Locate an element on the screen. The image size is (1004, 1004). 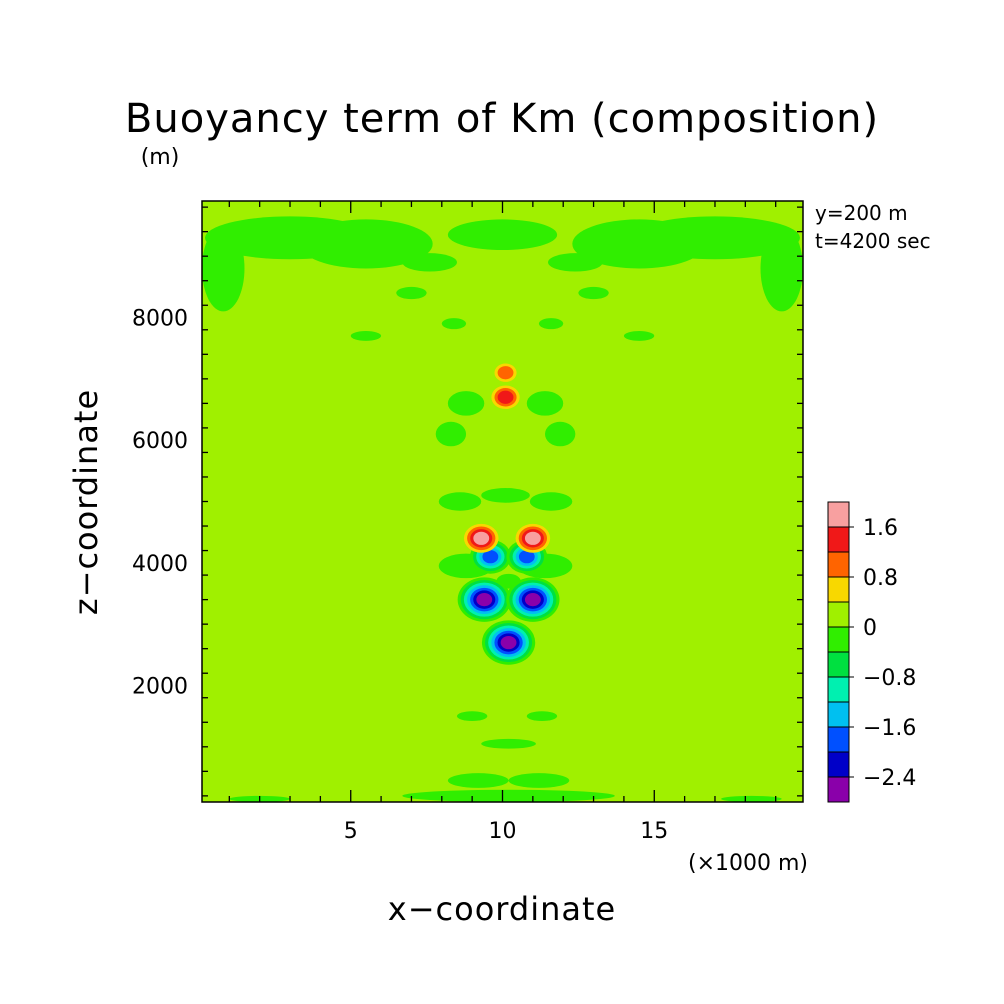
x-tick-label: 5 is located at coordinates (351, 831).